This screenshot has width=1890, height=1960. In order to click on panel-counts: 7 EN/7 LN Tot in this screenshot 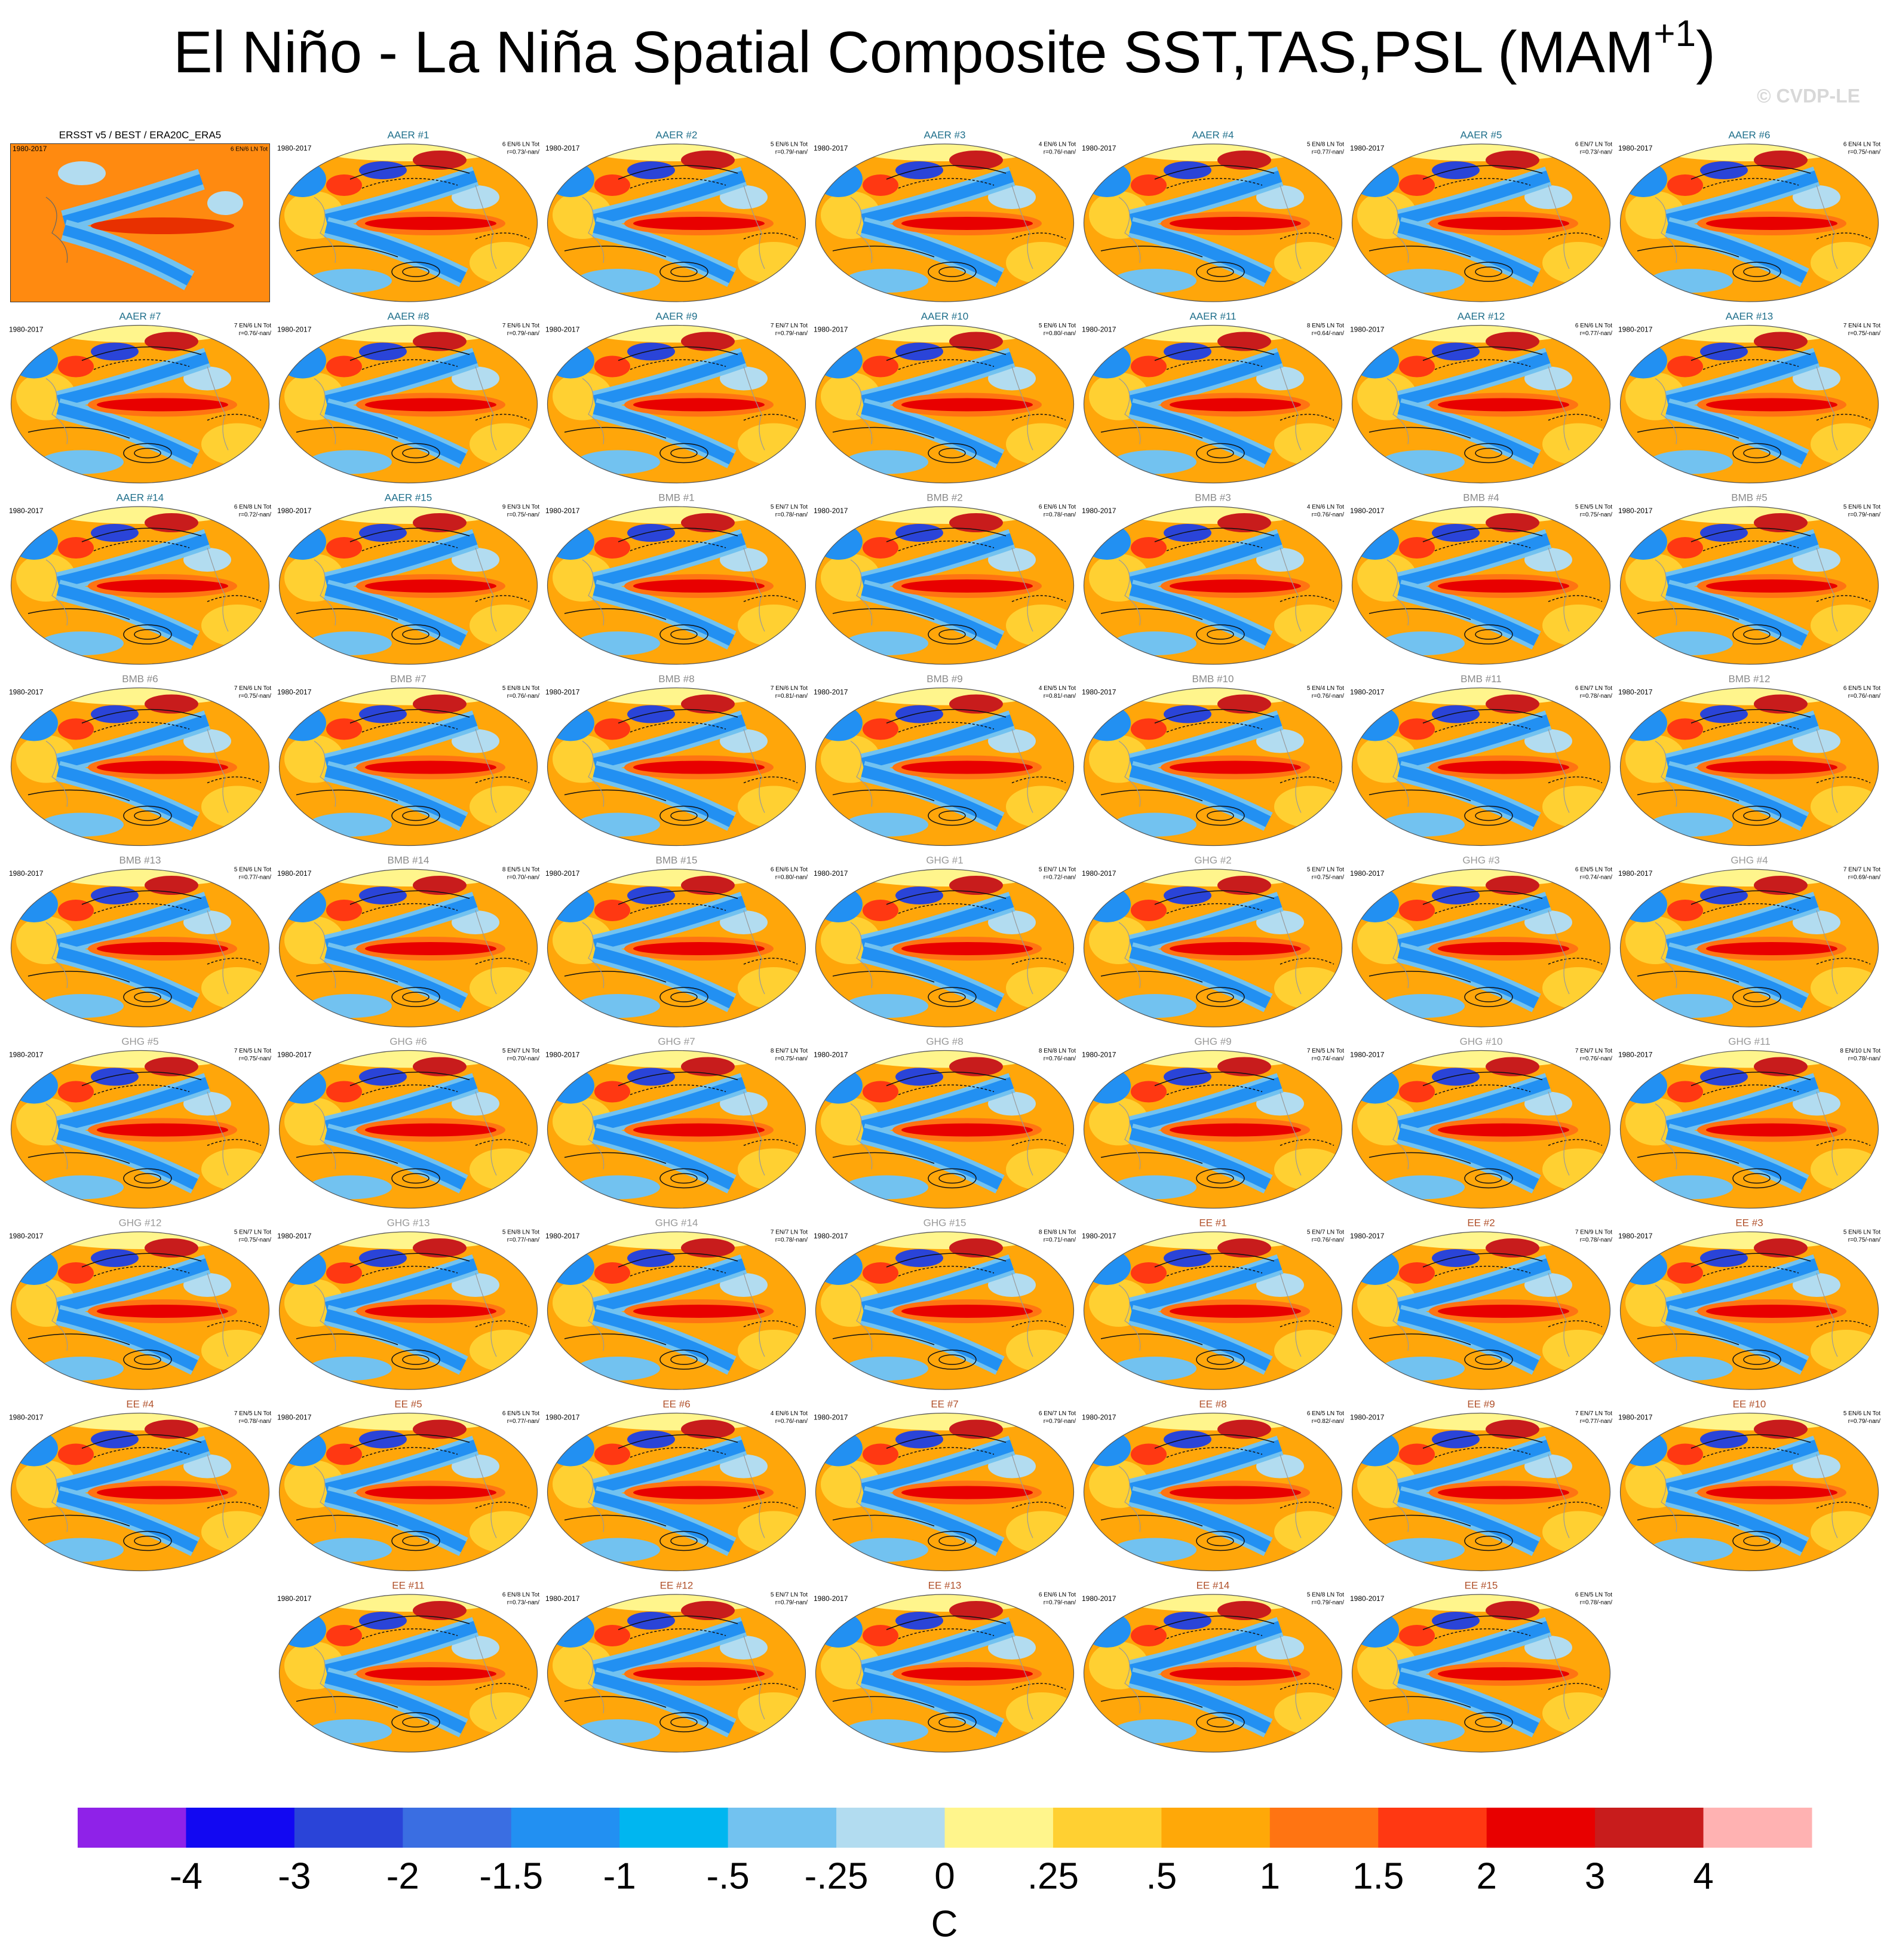, I will do `click(790, 326)`.